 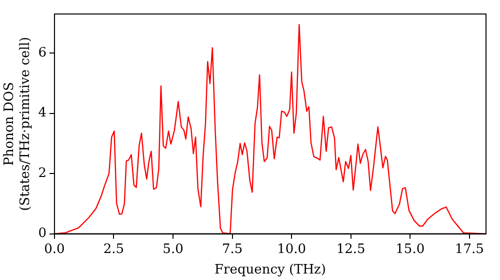 I want to click on y-tick-label: 2, so click(x=42, y=173).